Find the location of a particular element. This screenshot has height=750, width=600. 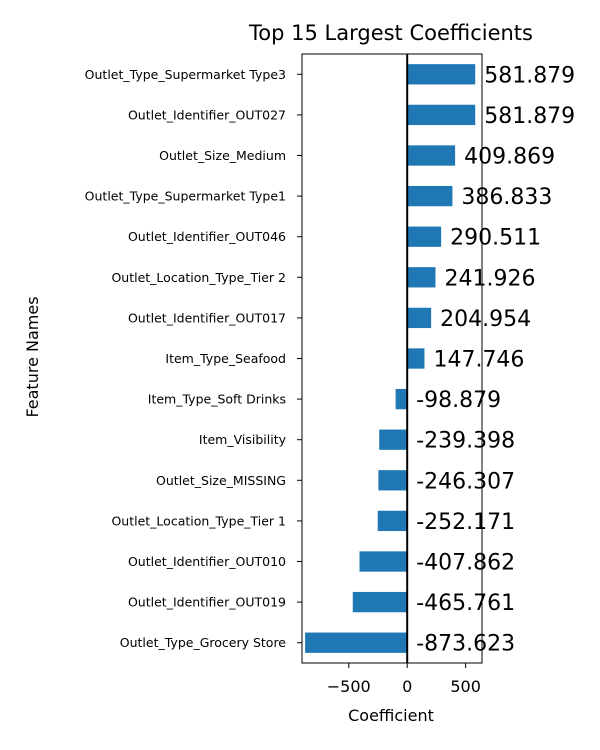

chart-title: Top 15 Largest Coefficients is located at coordinates (390, 33).